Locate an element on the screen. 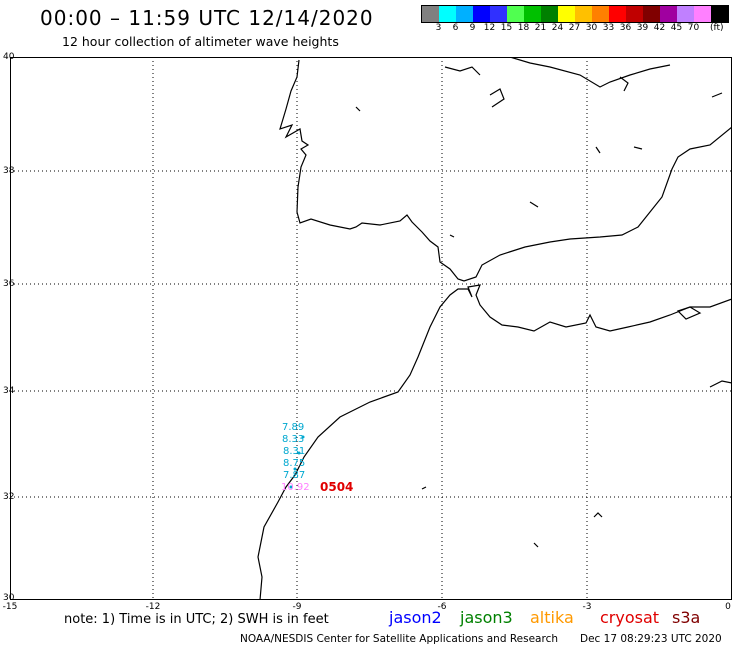 Image resolution: width=740 pixels, height=650 pixels. legend-tick-label: 36 is located at coordinates (625, 28).